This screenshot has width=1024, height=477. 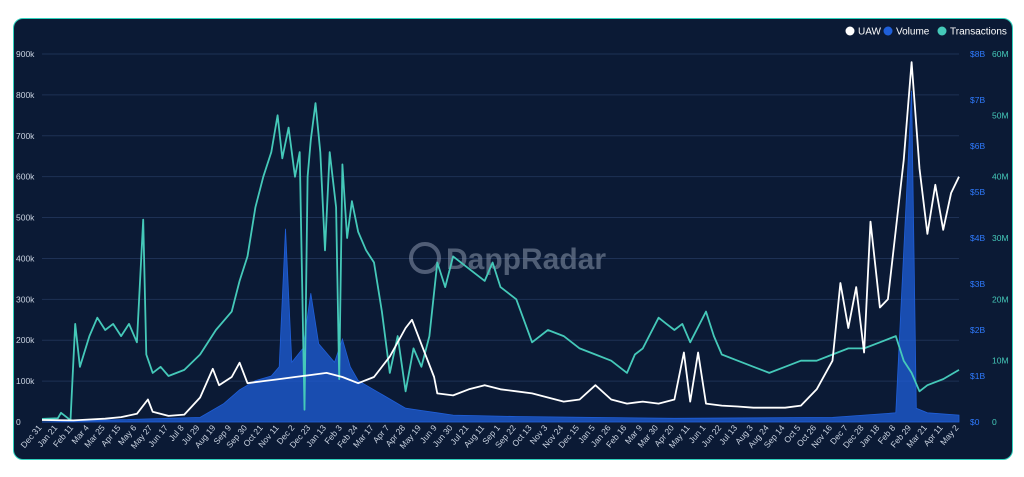 What do you see at coordinates (25, 136) in the screenshot?
I see `uaw-axis-tick: 700k` at bounding box center [25, 136].